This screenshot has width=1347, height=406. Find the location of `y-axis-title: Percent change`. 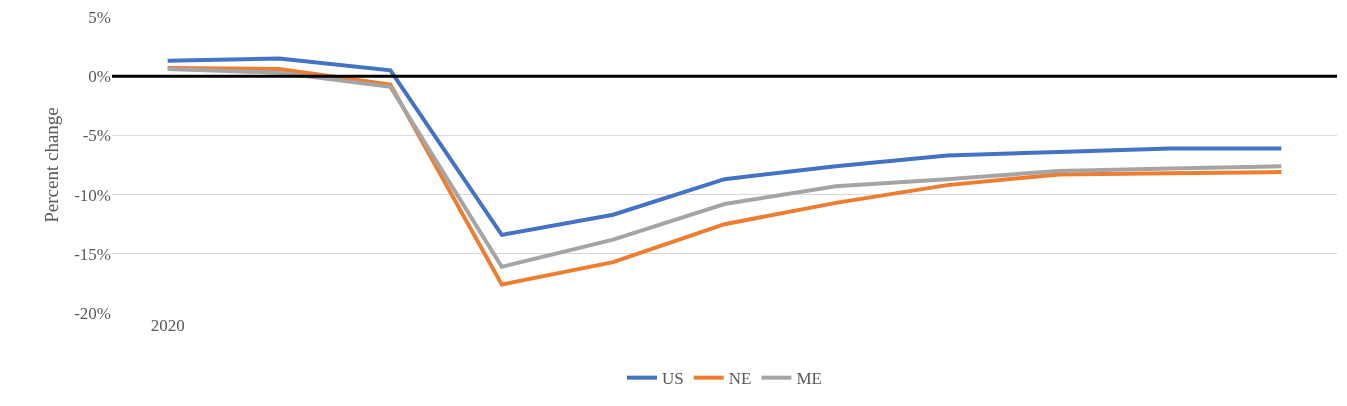

y-axis-title: Percent change is located at coordinates (52, 165).